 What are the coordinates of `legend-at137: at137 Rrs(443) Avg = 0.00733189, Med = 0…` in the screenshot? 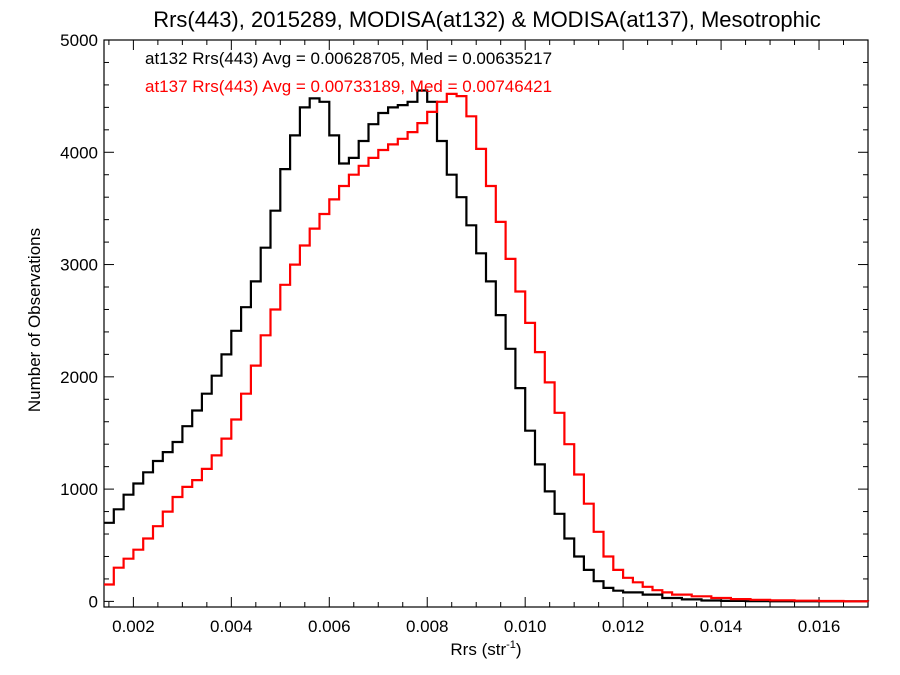 It's located at (348, 86).